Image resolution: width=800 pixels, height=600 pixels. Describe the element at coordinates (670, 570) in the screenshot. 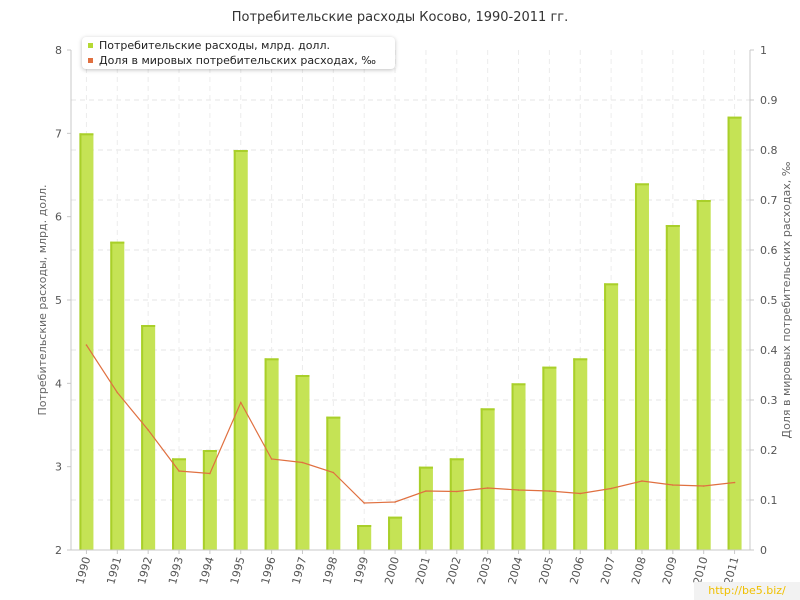

I see `x-tick-label: 2009` at that location.